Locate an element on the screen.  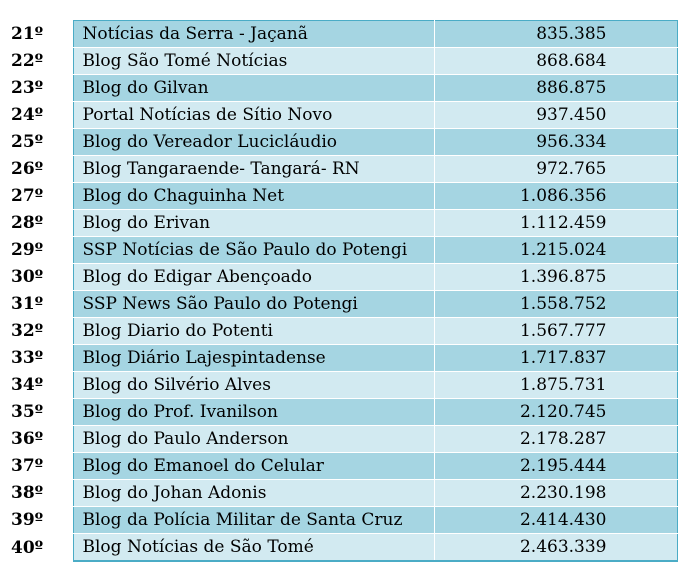
blog-name-cell: Notícias da Serra - Jaçanã is located at coordinates (254, 34).